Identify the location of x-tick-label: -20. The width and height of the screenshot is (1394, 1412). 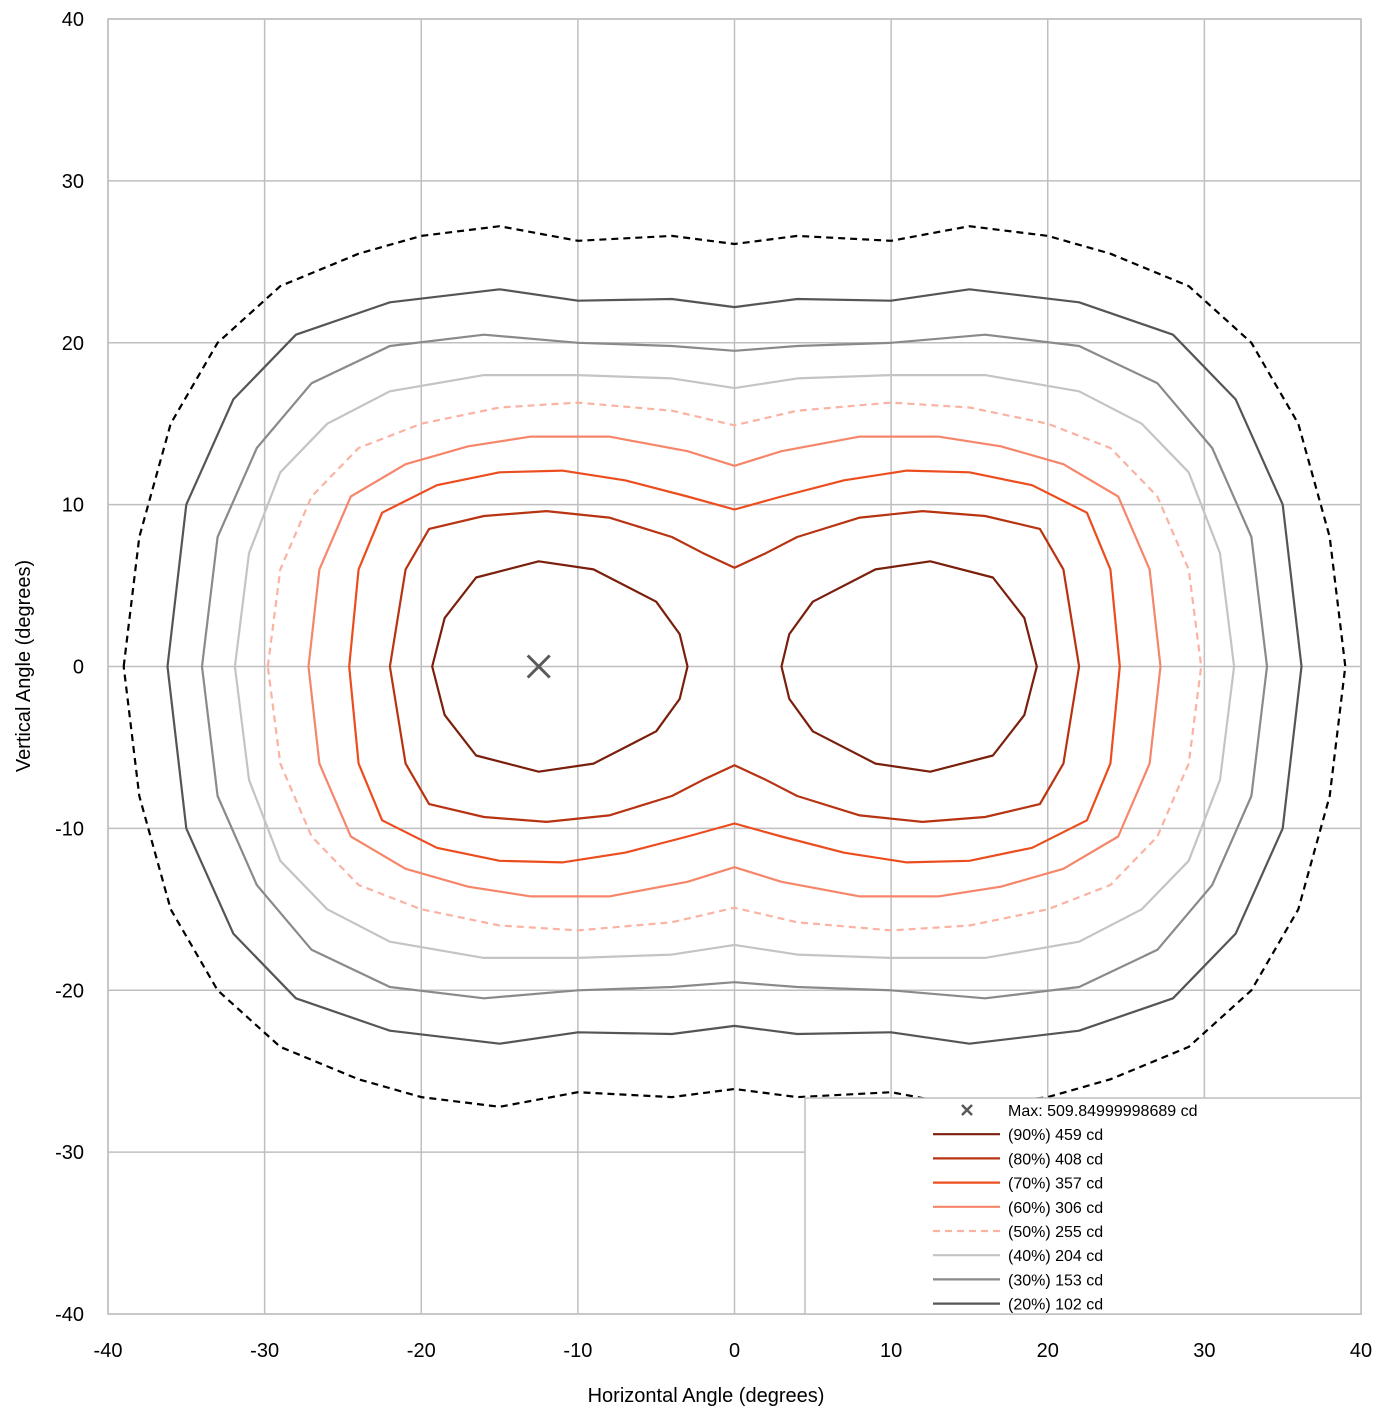
(421, 1351).